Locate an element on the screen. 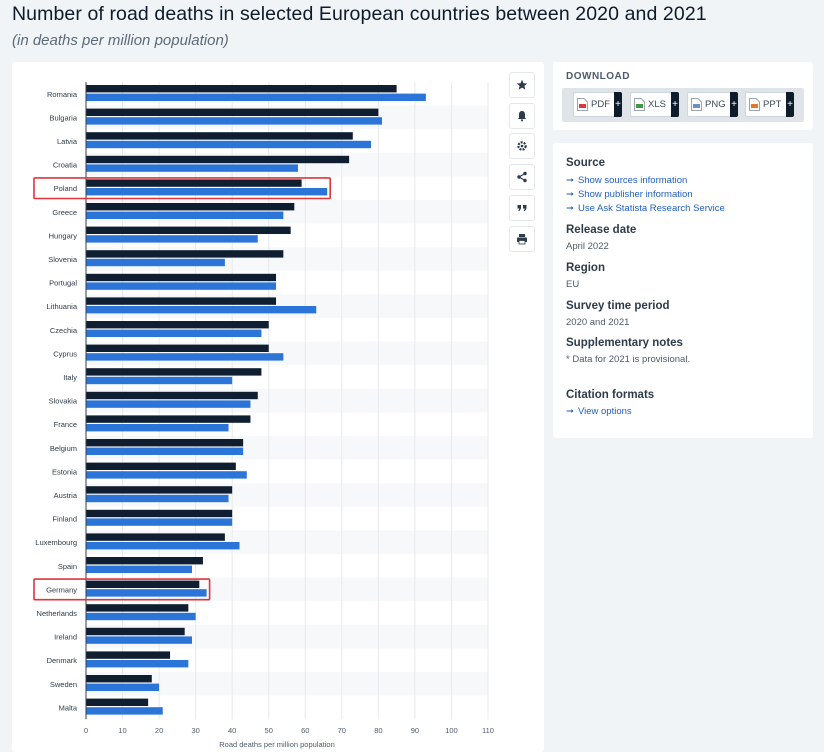  ask-statista-label: Use Ask Statista Research Service is located at coordinates (651, 208).